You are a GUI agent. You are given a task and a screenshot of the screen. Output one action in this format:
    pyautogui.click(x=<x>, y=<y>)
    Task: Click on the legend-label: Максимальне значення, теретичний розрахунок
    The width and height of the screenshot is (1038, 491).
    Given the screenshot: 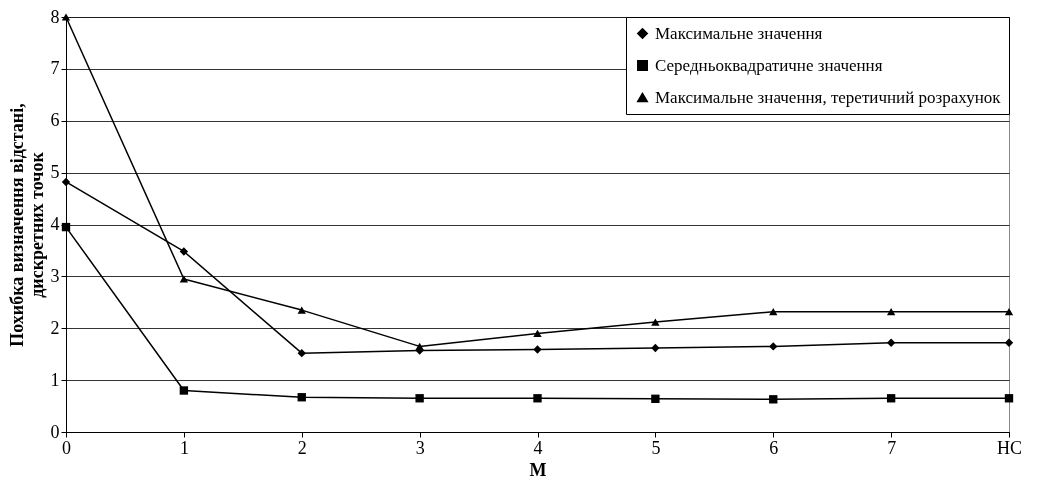 What is the action you would take?
    pyautogui.click(x=828, y=97)
    